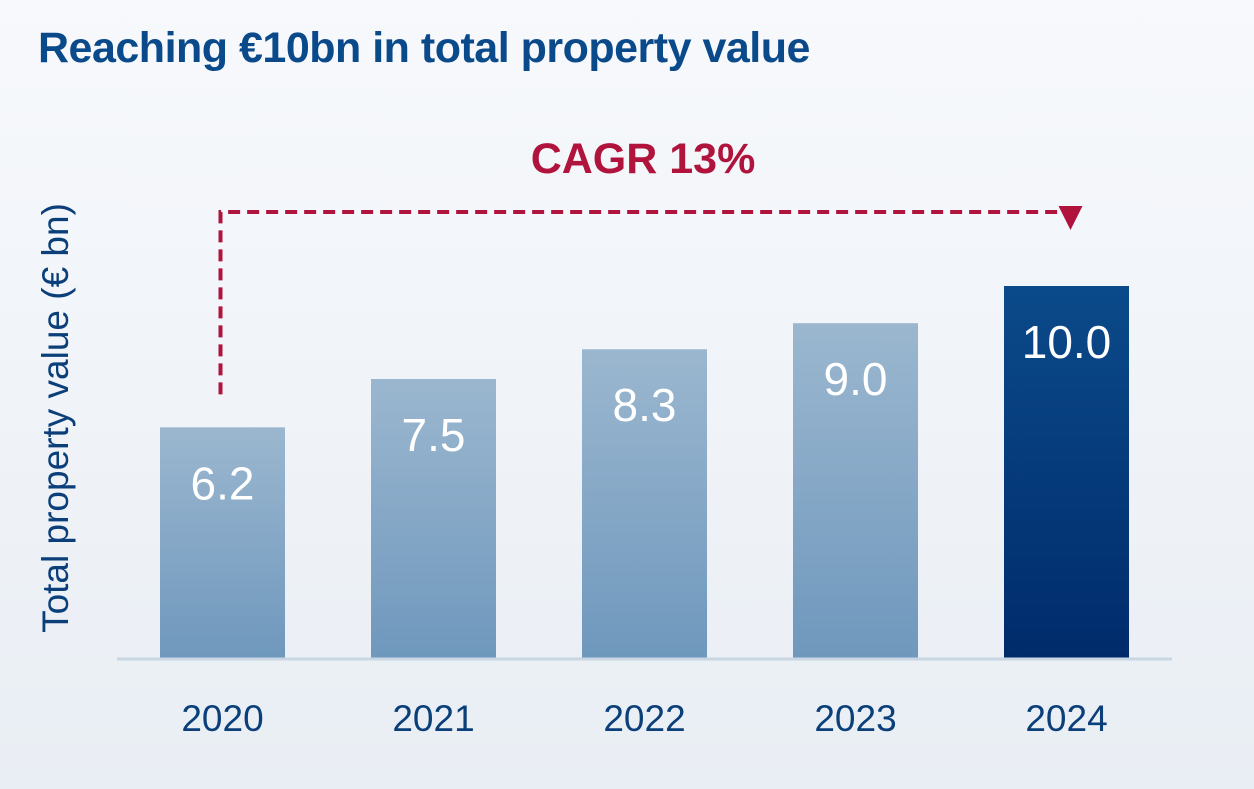 This screenshot has width=1254, height=789. I want to click on y-axis-label: Total property value (€ bn), so click(55, 418).